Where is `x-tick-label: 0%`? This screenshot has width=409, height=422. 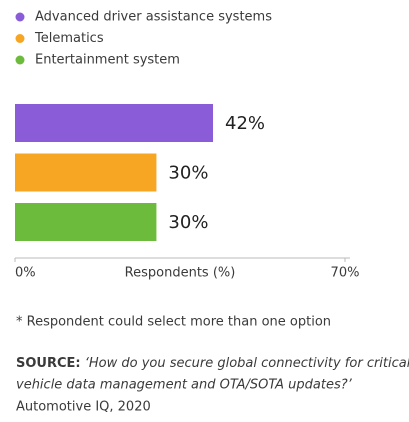
x-tick-label: 0% is located at coordinates (25, 273).